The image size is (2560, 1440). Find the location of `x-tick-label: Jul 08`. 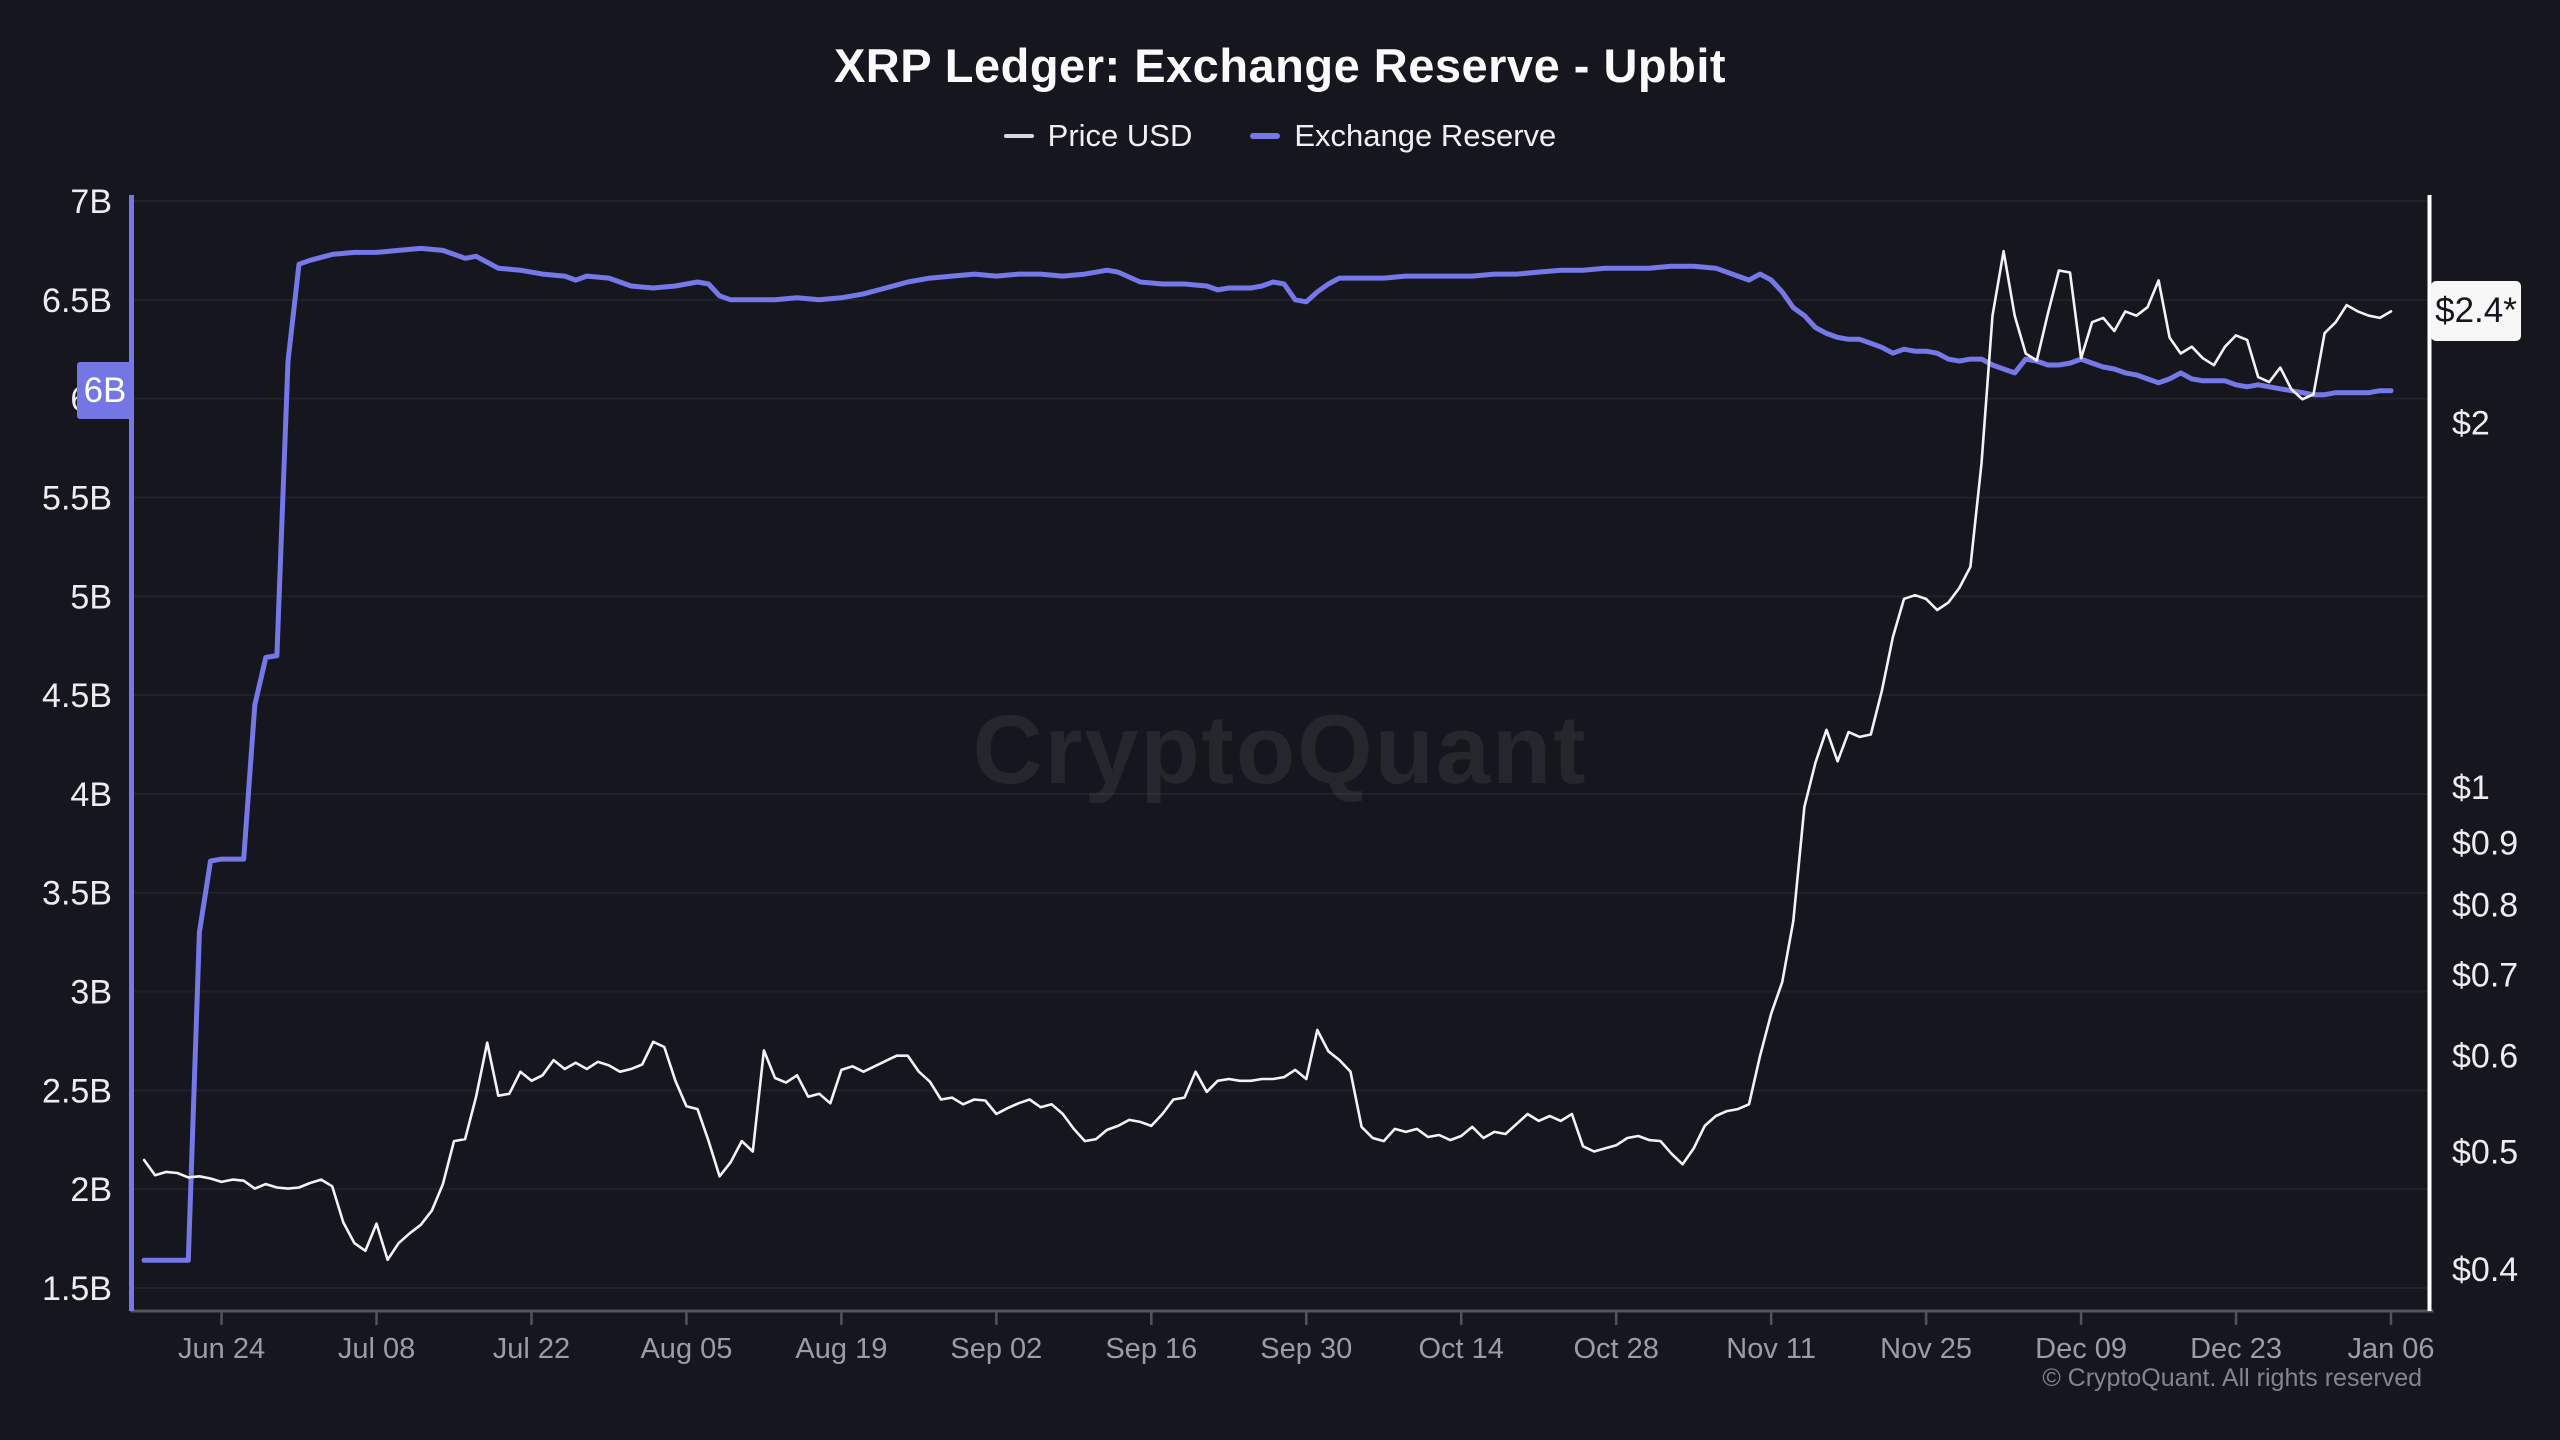

x-tick-label: Jul 08 is located at coordinates (376, 1349).